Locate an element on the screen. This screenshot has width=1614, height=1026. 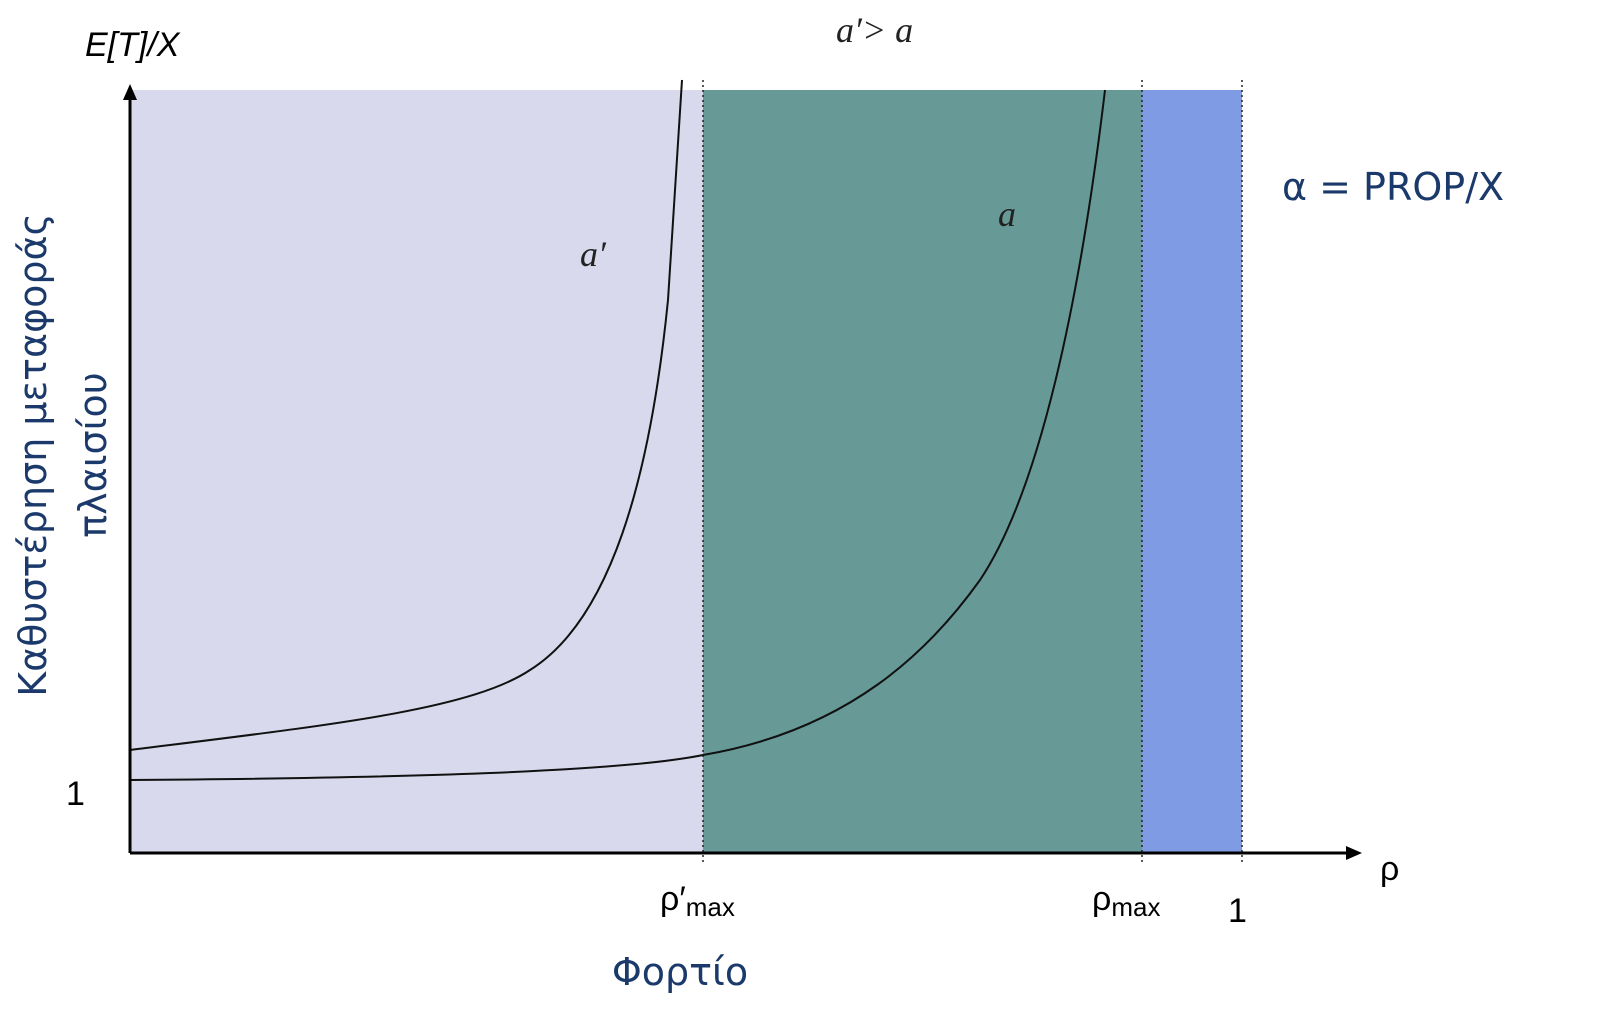
curve-label: a is located at coordinates (1007, 214).